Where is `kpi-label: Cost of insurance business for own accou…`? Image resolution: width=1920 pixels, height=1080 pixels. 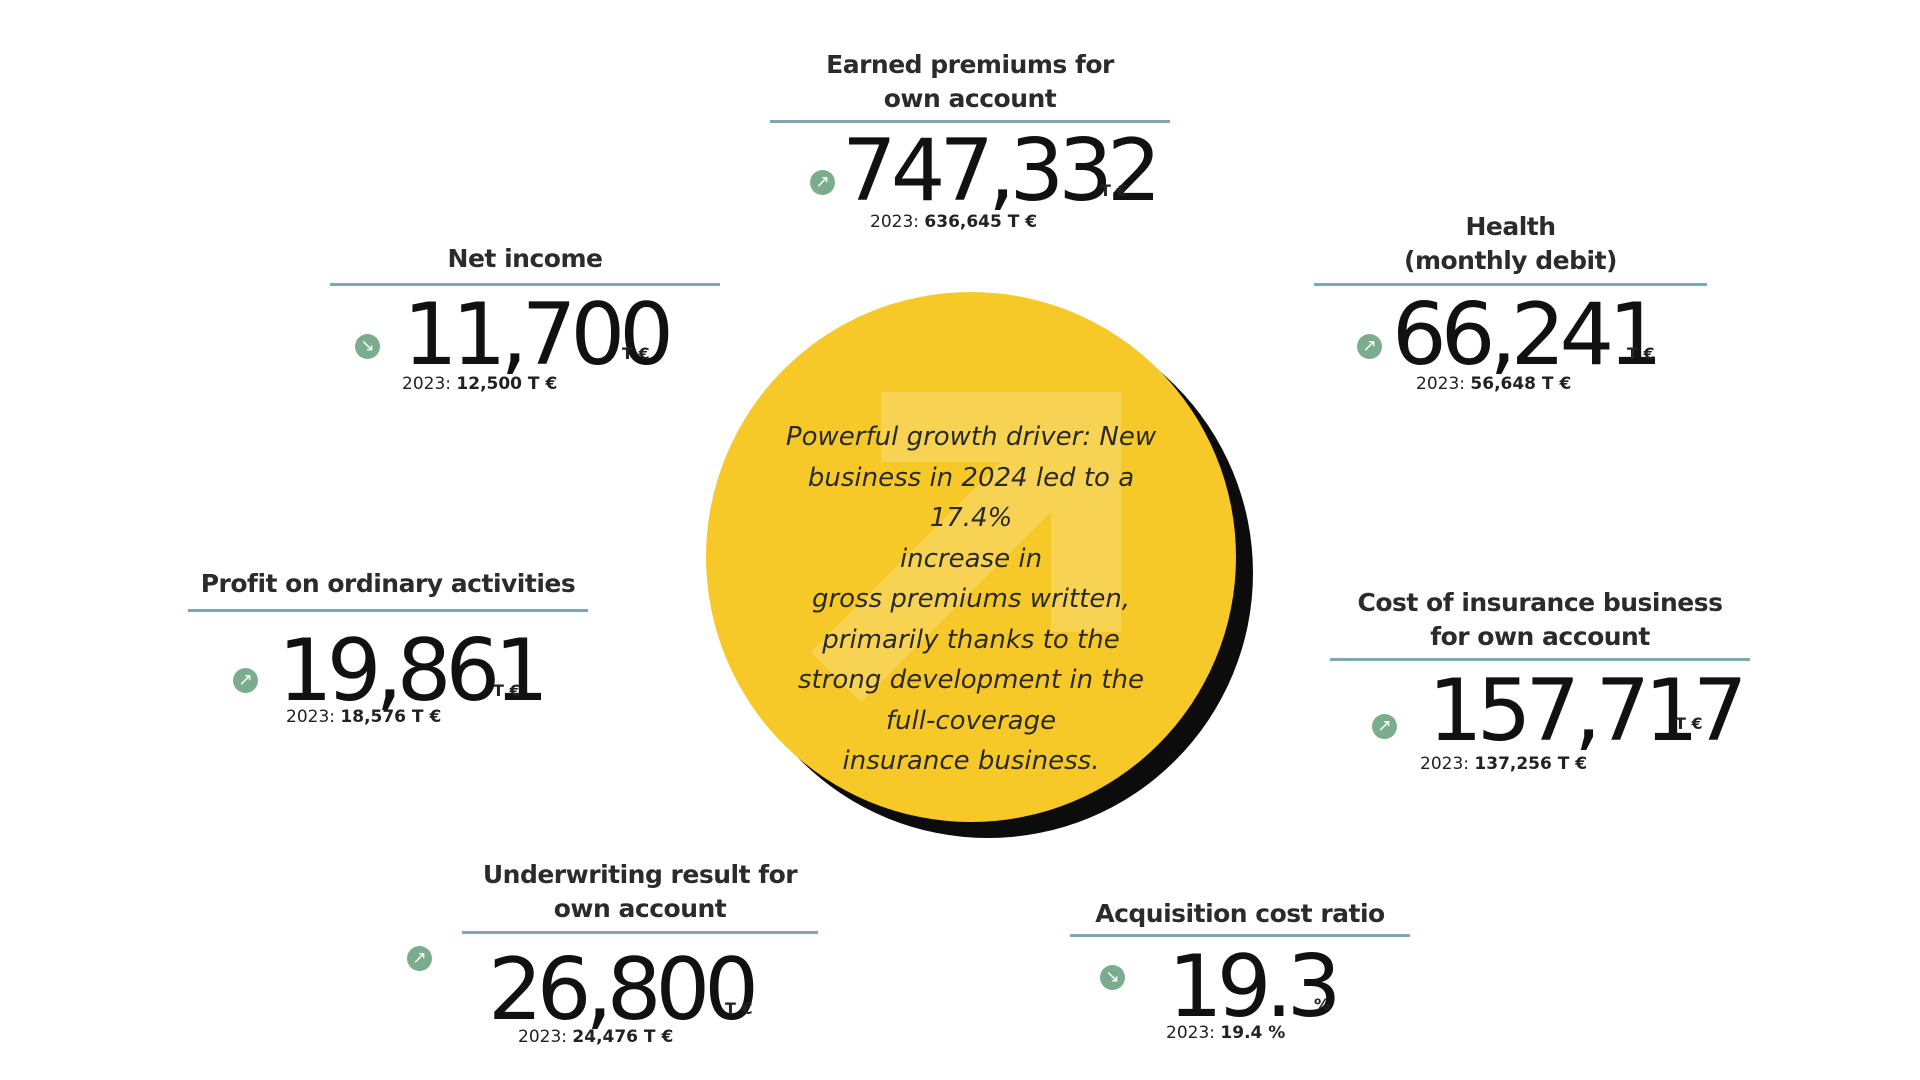
kpi-label: Cost of insurance business for own accou… is located at coordinates (1540, 620).